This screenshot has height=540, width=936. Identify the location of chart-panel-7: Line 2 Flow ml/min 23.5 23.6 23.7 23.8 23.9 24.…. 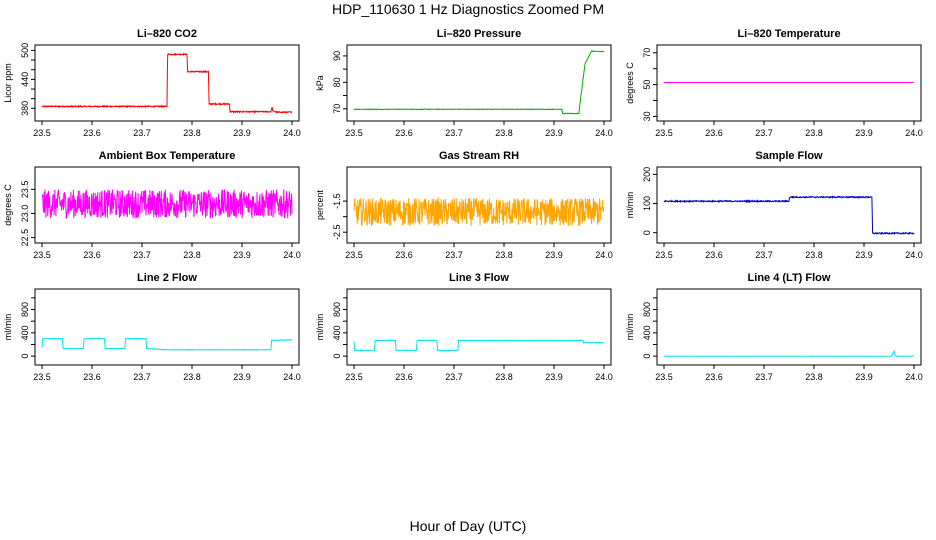
(152, 327).